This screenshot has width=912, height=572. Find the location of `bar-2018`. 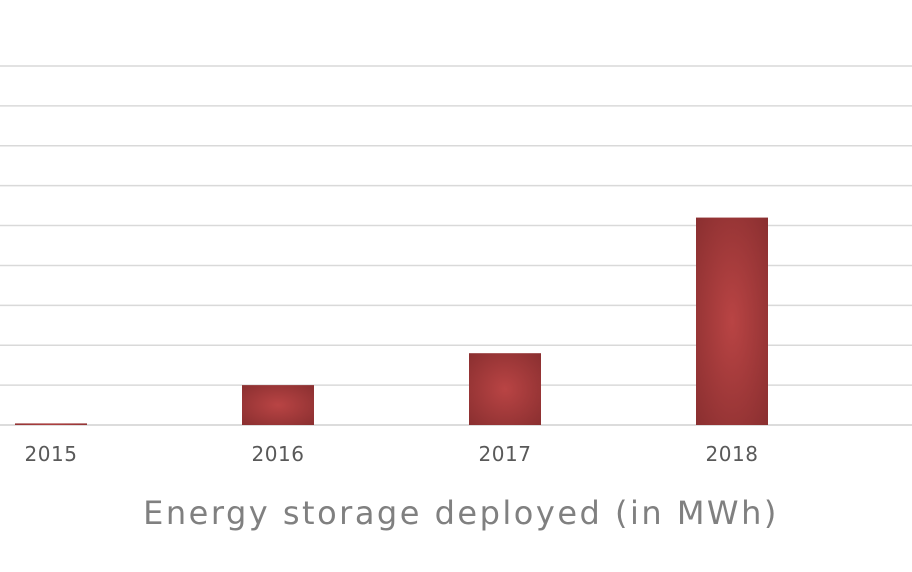

bar-2018 is located at coordinates (732, 321).